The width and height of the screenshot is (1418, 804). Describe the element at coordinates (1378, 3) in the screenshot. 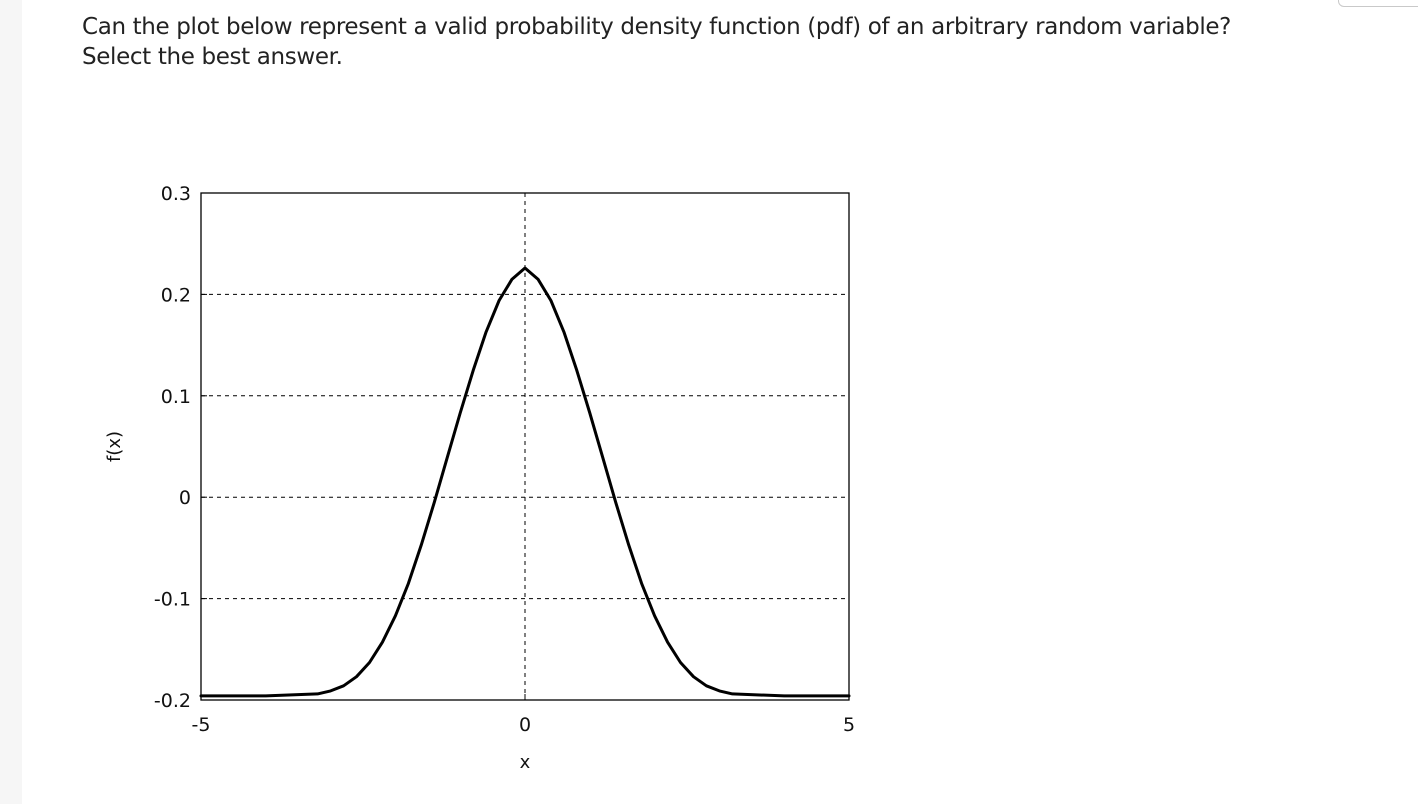

I see `corner-tab` at that location.